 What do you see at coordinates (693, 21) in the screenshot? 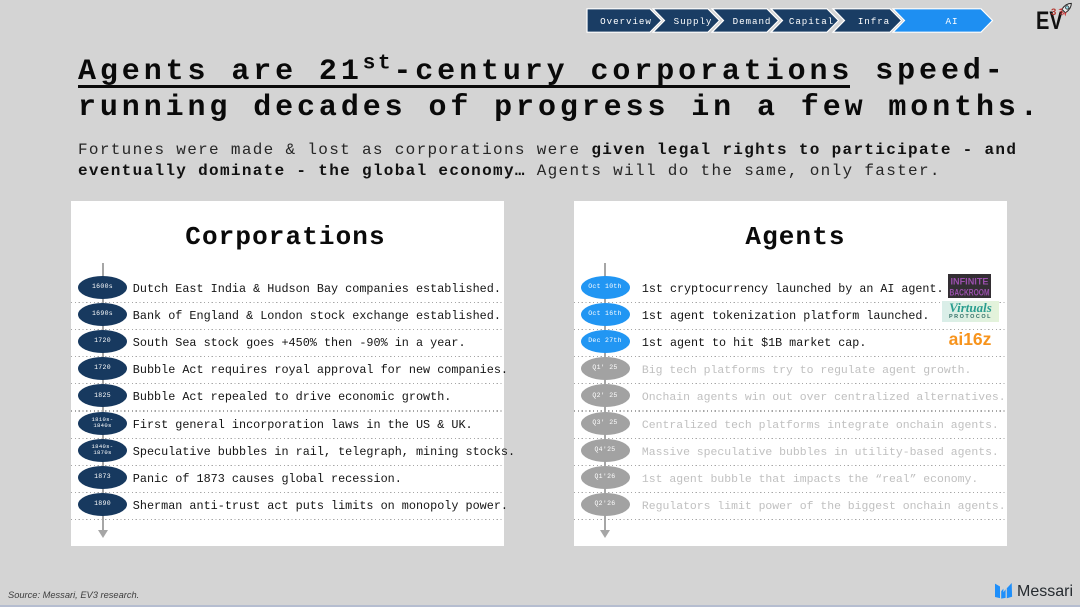
I see `svg-text: Supply` at bounding box center [693, 21].